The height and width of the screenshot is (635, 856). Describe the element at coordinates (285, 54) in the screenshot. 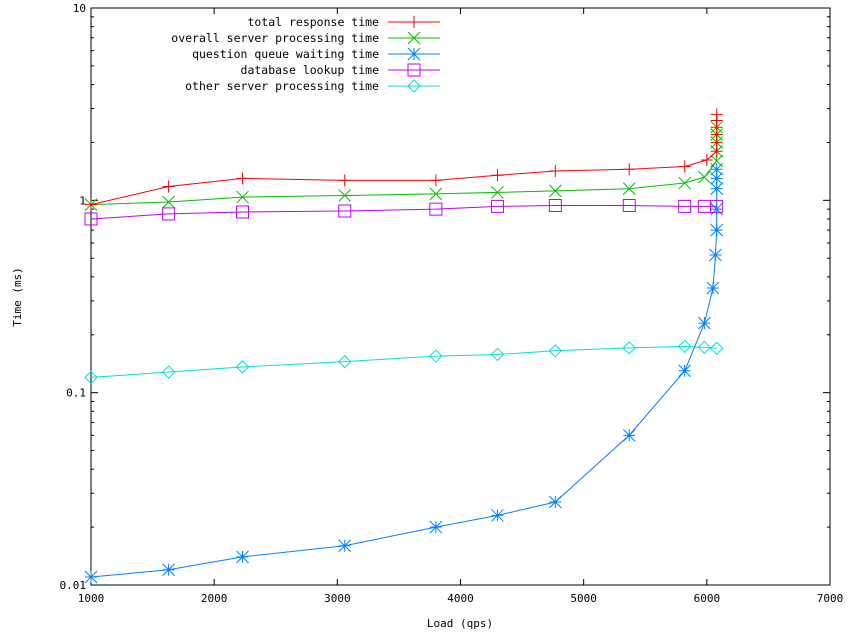

I see `legend-label: question queue waiting time` at that location.